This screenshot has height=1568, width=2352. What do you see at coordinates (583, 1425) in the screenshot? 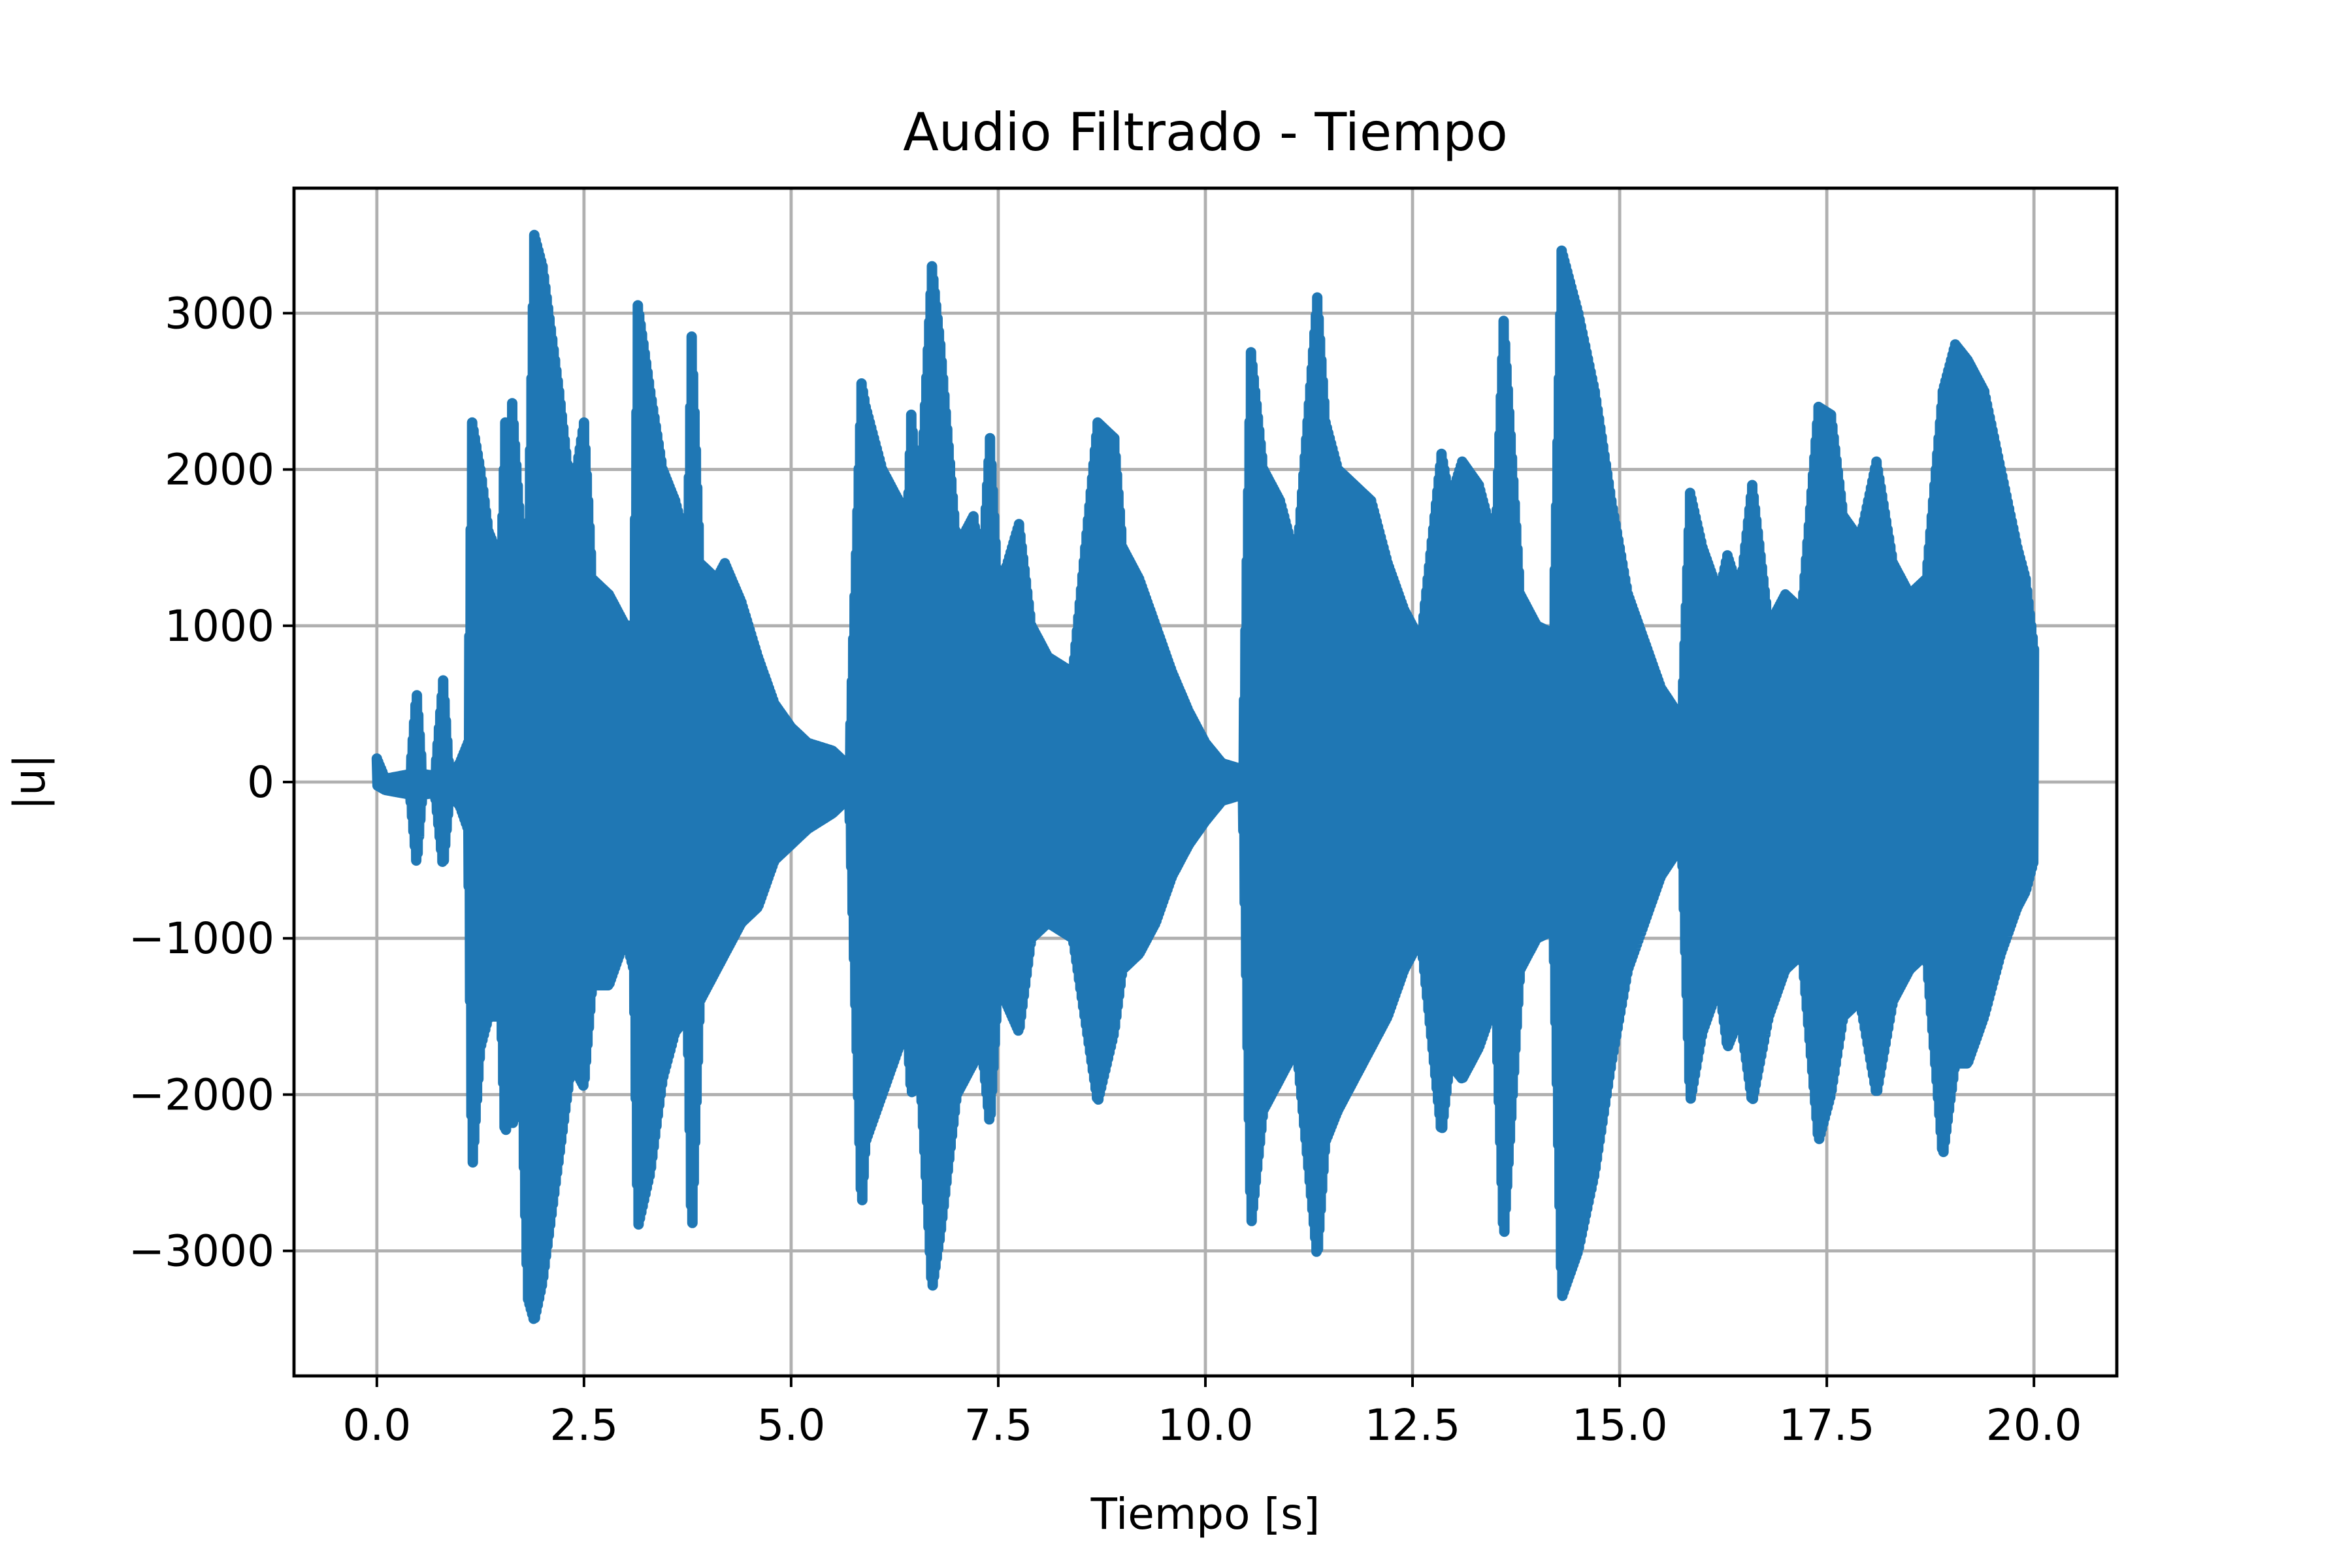
I see `x-tick-label: 2.5` at bounding box center [583, 1425].